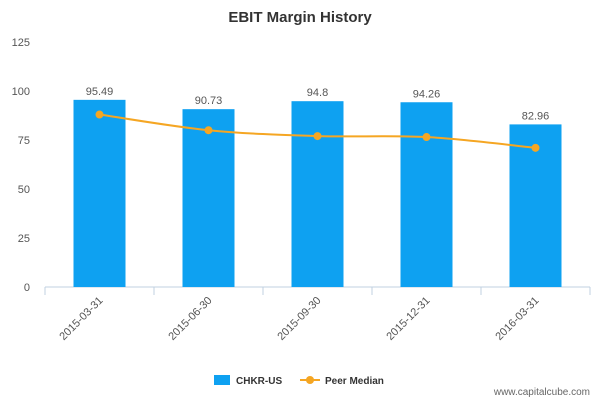  I want to click on legend: CHKR-US Peer Median, so click(299, 381).